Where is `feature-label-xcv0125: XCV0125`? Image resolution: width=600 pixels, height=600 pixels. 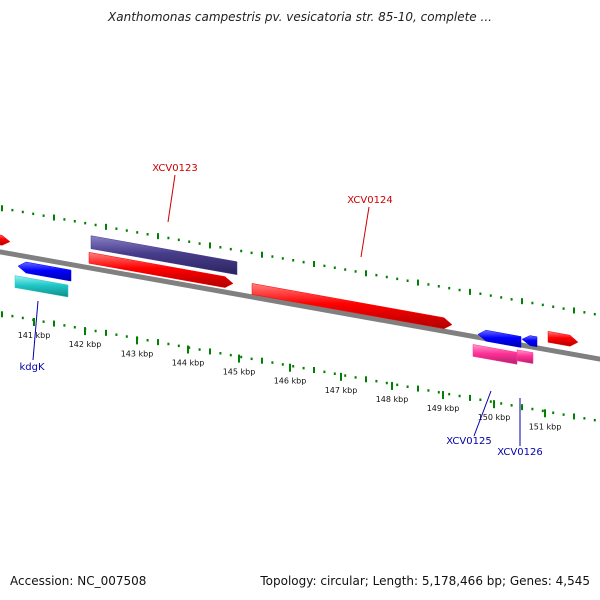 feature-label-xcv0125: XCV0125 is located at coordinates (468, 441).